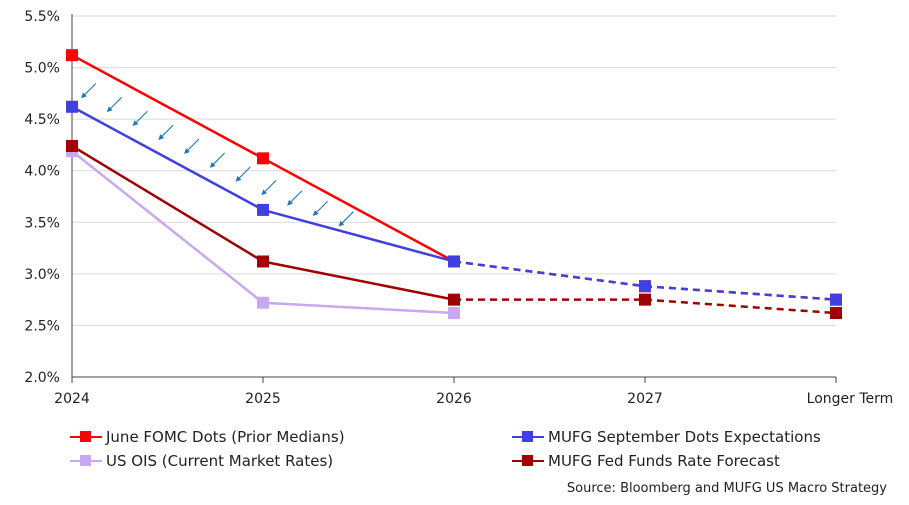 Image resolution: width=909 pixels, height=505 pixels. What do you see at coordinates (42, 120) in the screenshot?
I see `y-tick-label: 4.5%` at bounding box center [42, 120].